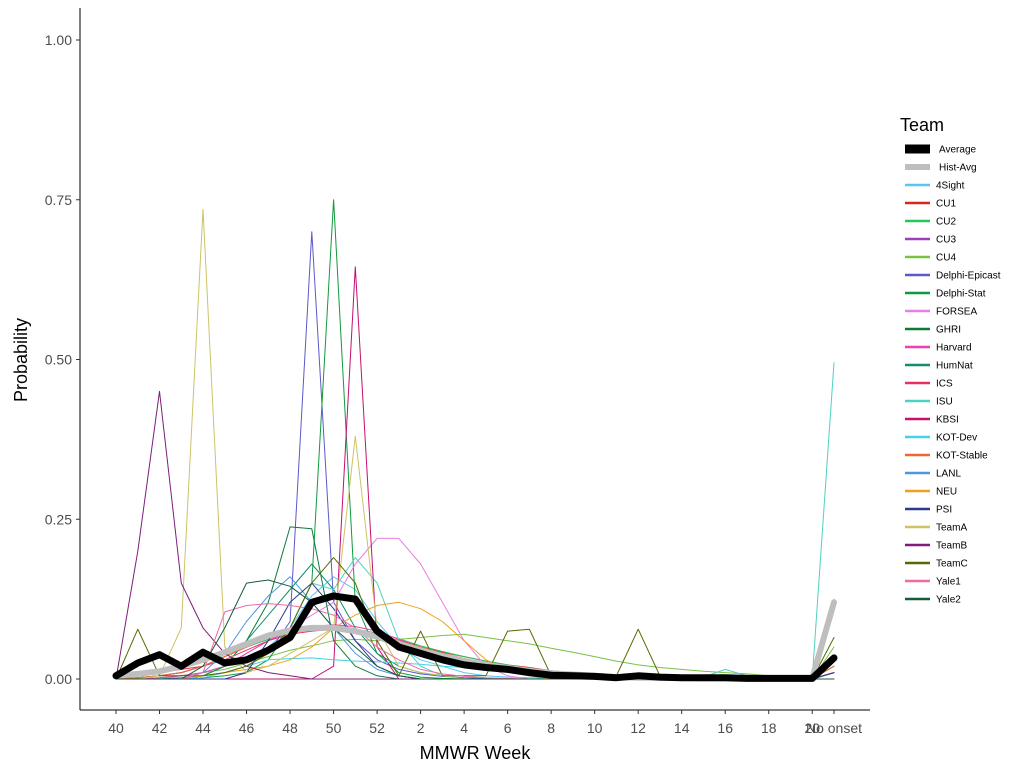 The width and height of the screenshot is (1024, 773). Describe the element at coordinates (334, 728) in the screenshot. I see `x-tick-label: 50` at that location.